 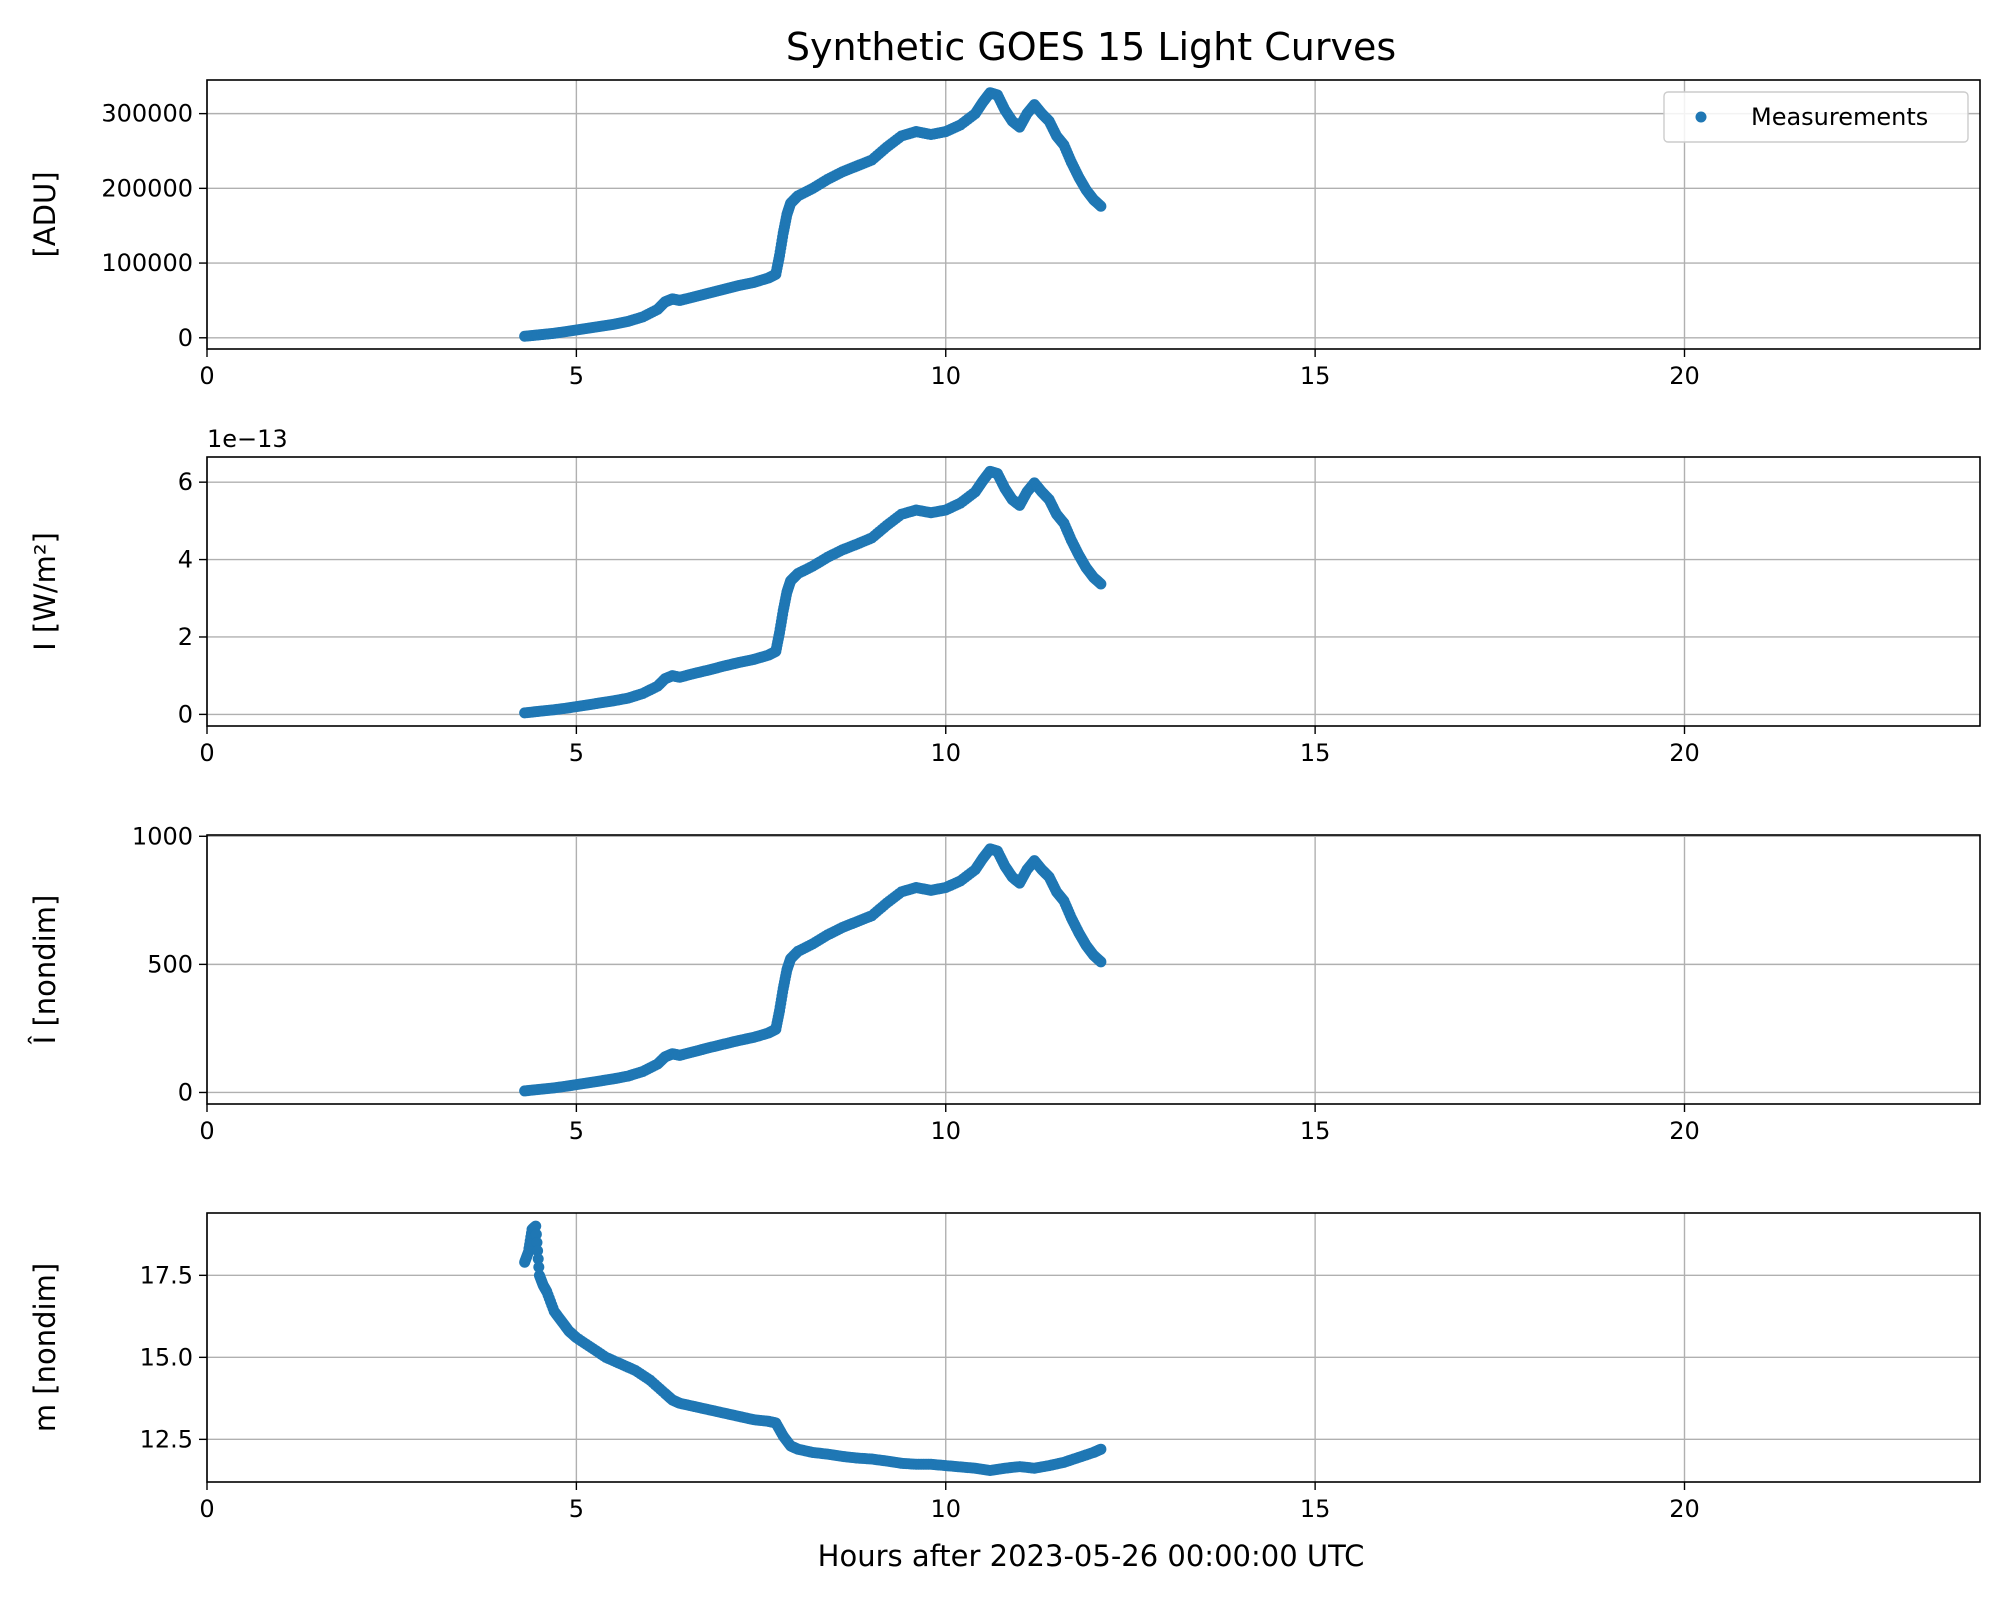 What do you see at coordinates (185, 482) in the screenshot?
I see `y-tick-label: 6` at bounding box center [185, 482].